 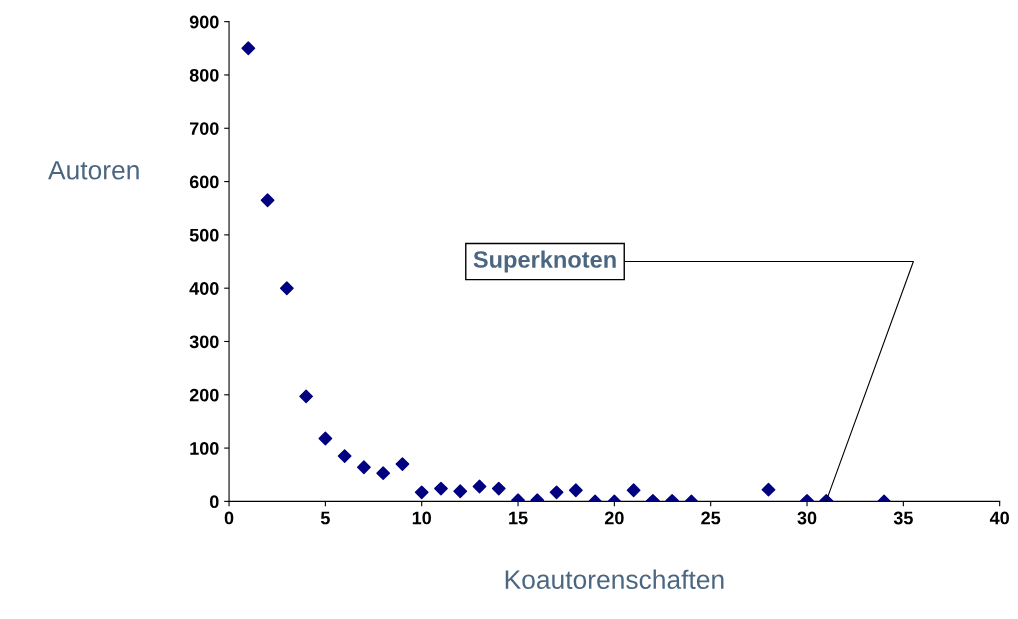 What do you see at coordinates (229, 518) in the screenshot?
I see `x-tick-label: 0` at bounding box center [229, 518].